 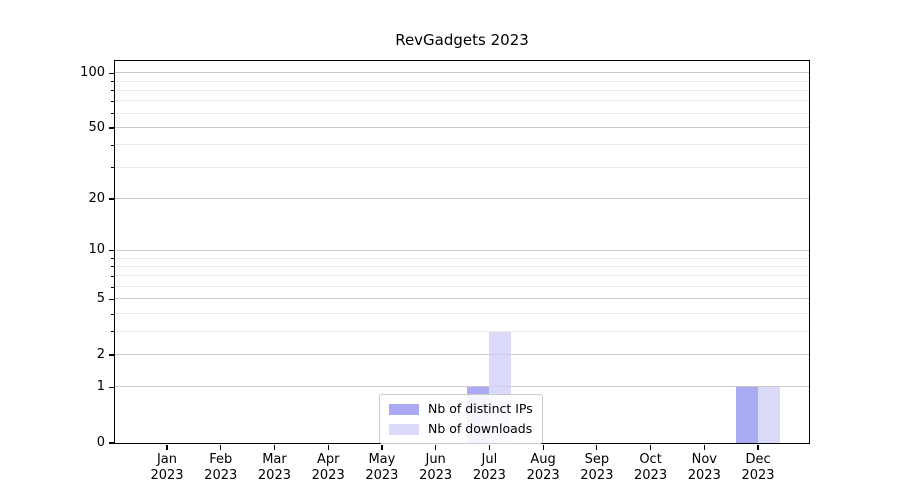 I want to click on bar-nb-of-distinct-ips-dec, so click(x=747, y=415).